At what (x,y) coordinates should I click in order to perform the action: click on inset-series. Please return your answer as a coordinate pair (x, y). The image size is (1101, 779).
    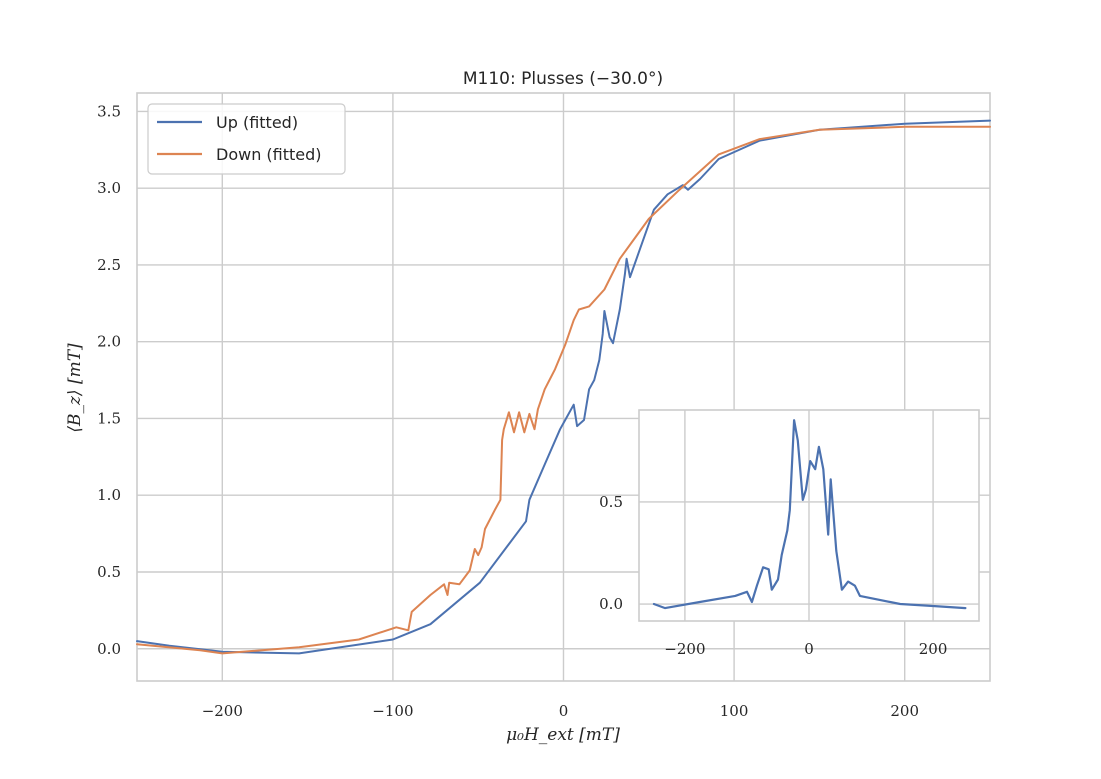
    Looking at the image, I should click on (809, 514).